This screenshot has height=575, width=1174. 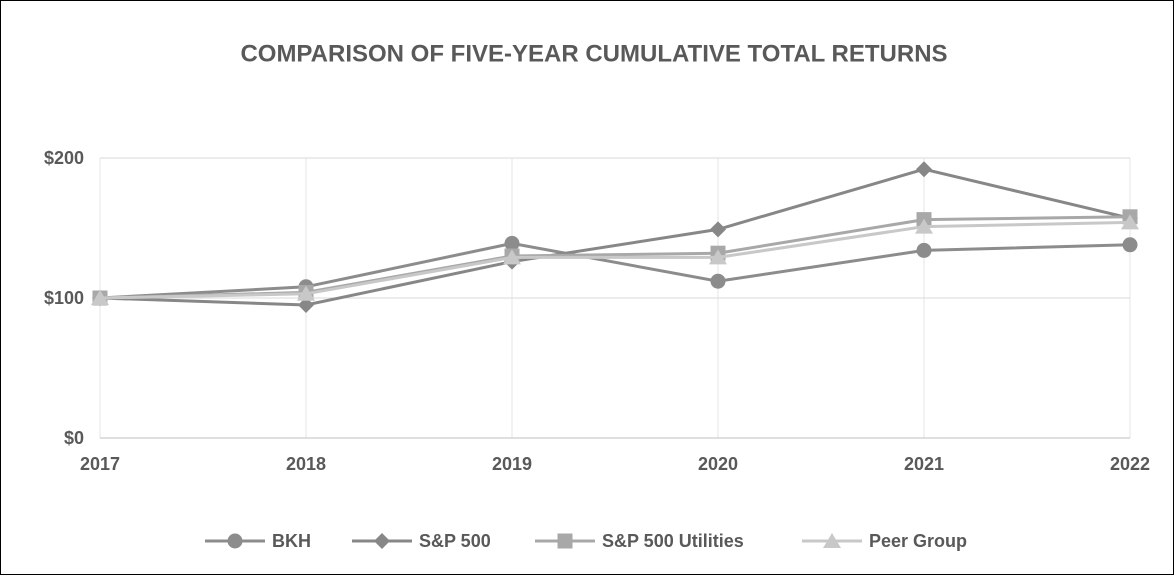 What do you see at coordinates (291, 541) in the screenshot?
I see `legend-label: BKH` at bounding box center [291, 541].